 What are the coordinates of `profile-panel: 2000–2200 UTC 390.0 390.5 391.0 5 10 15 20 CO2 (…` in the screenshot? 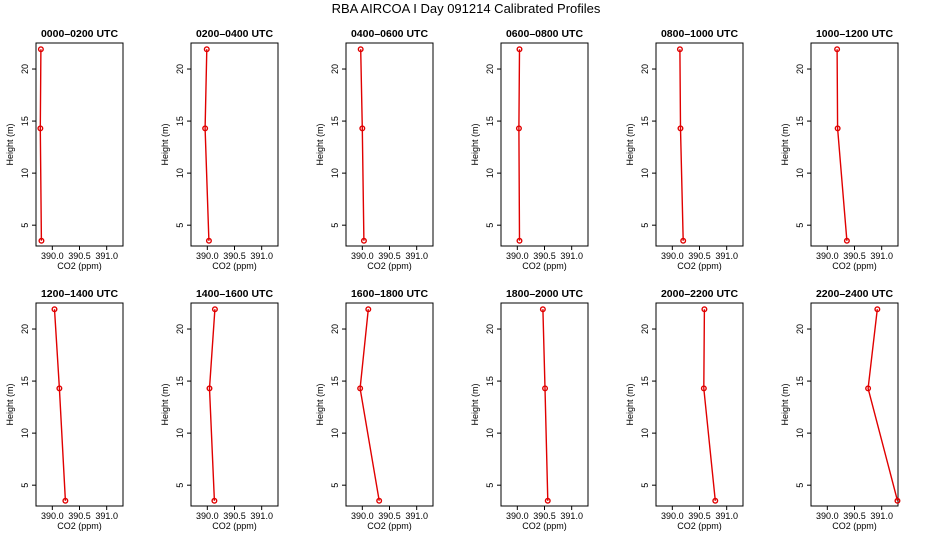 It's located at (684, 409).